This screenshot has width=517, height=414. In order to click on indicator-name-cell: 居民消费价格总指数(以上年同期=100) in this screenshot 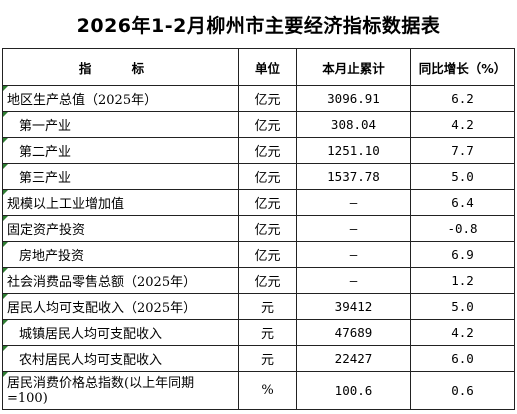, I will do `click(120, 390)`.